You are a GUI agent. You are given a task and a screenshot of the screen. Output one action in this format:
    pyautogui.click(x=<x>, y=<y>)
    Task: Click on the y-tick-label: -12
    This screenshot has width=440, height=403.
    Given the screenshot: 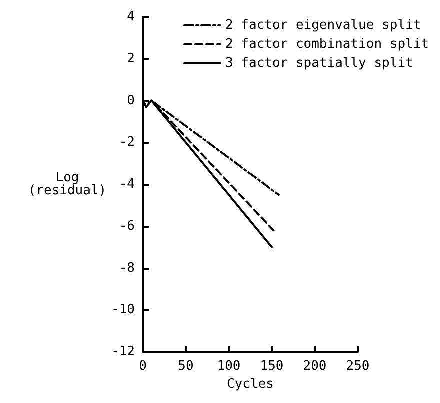 What is the action you would take?
    pyautogui.click(x=123, y=352)
    